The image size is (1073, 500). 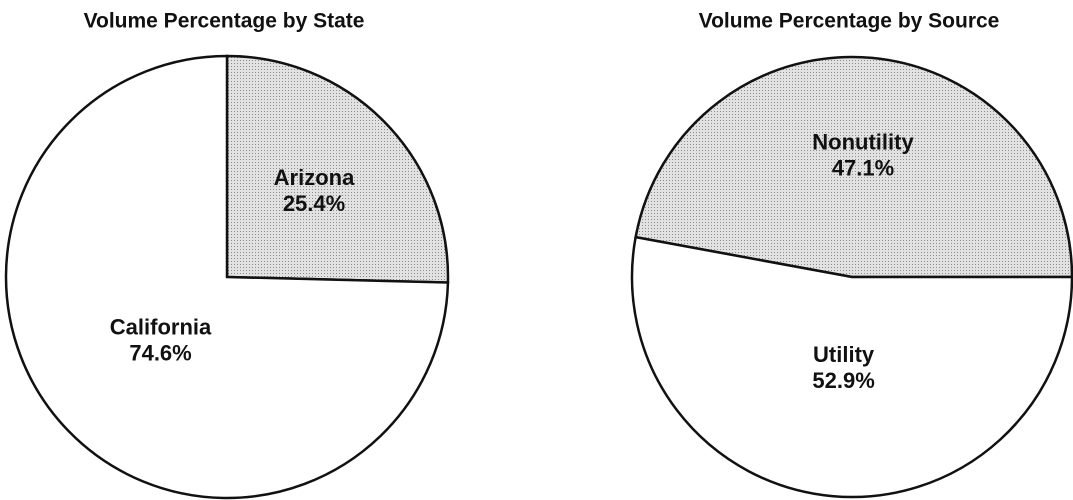 I want to click on chart-title: Volume Percentage by Source, so click(x=849, y=21).